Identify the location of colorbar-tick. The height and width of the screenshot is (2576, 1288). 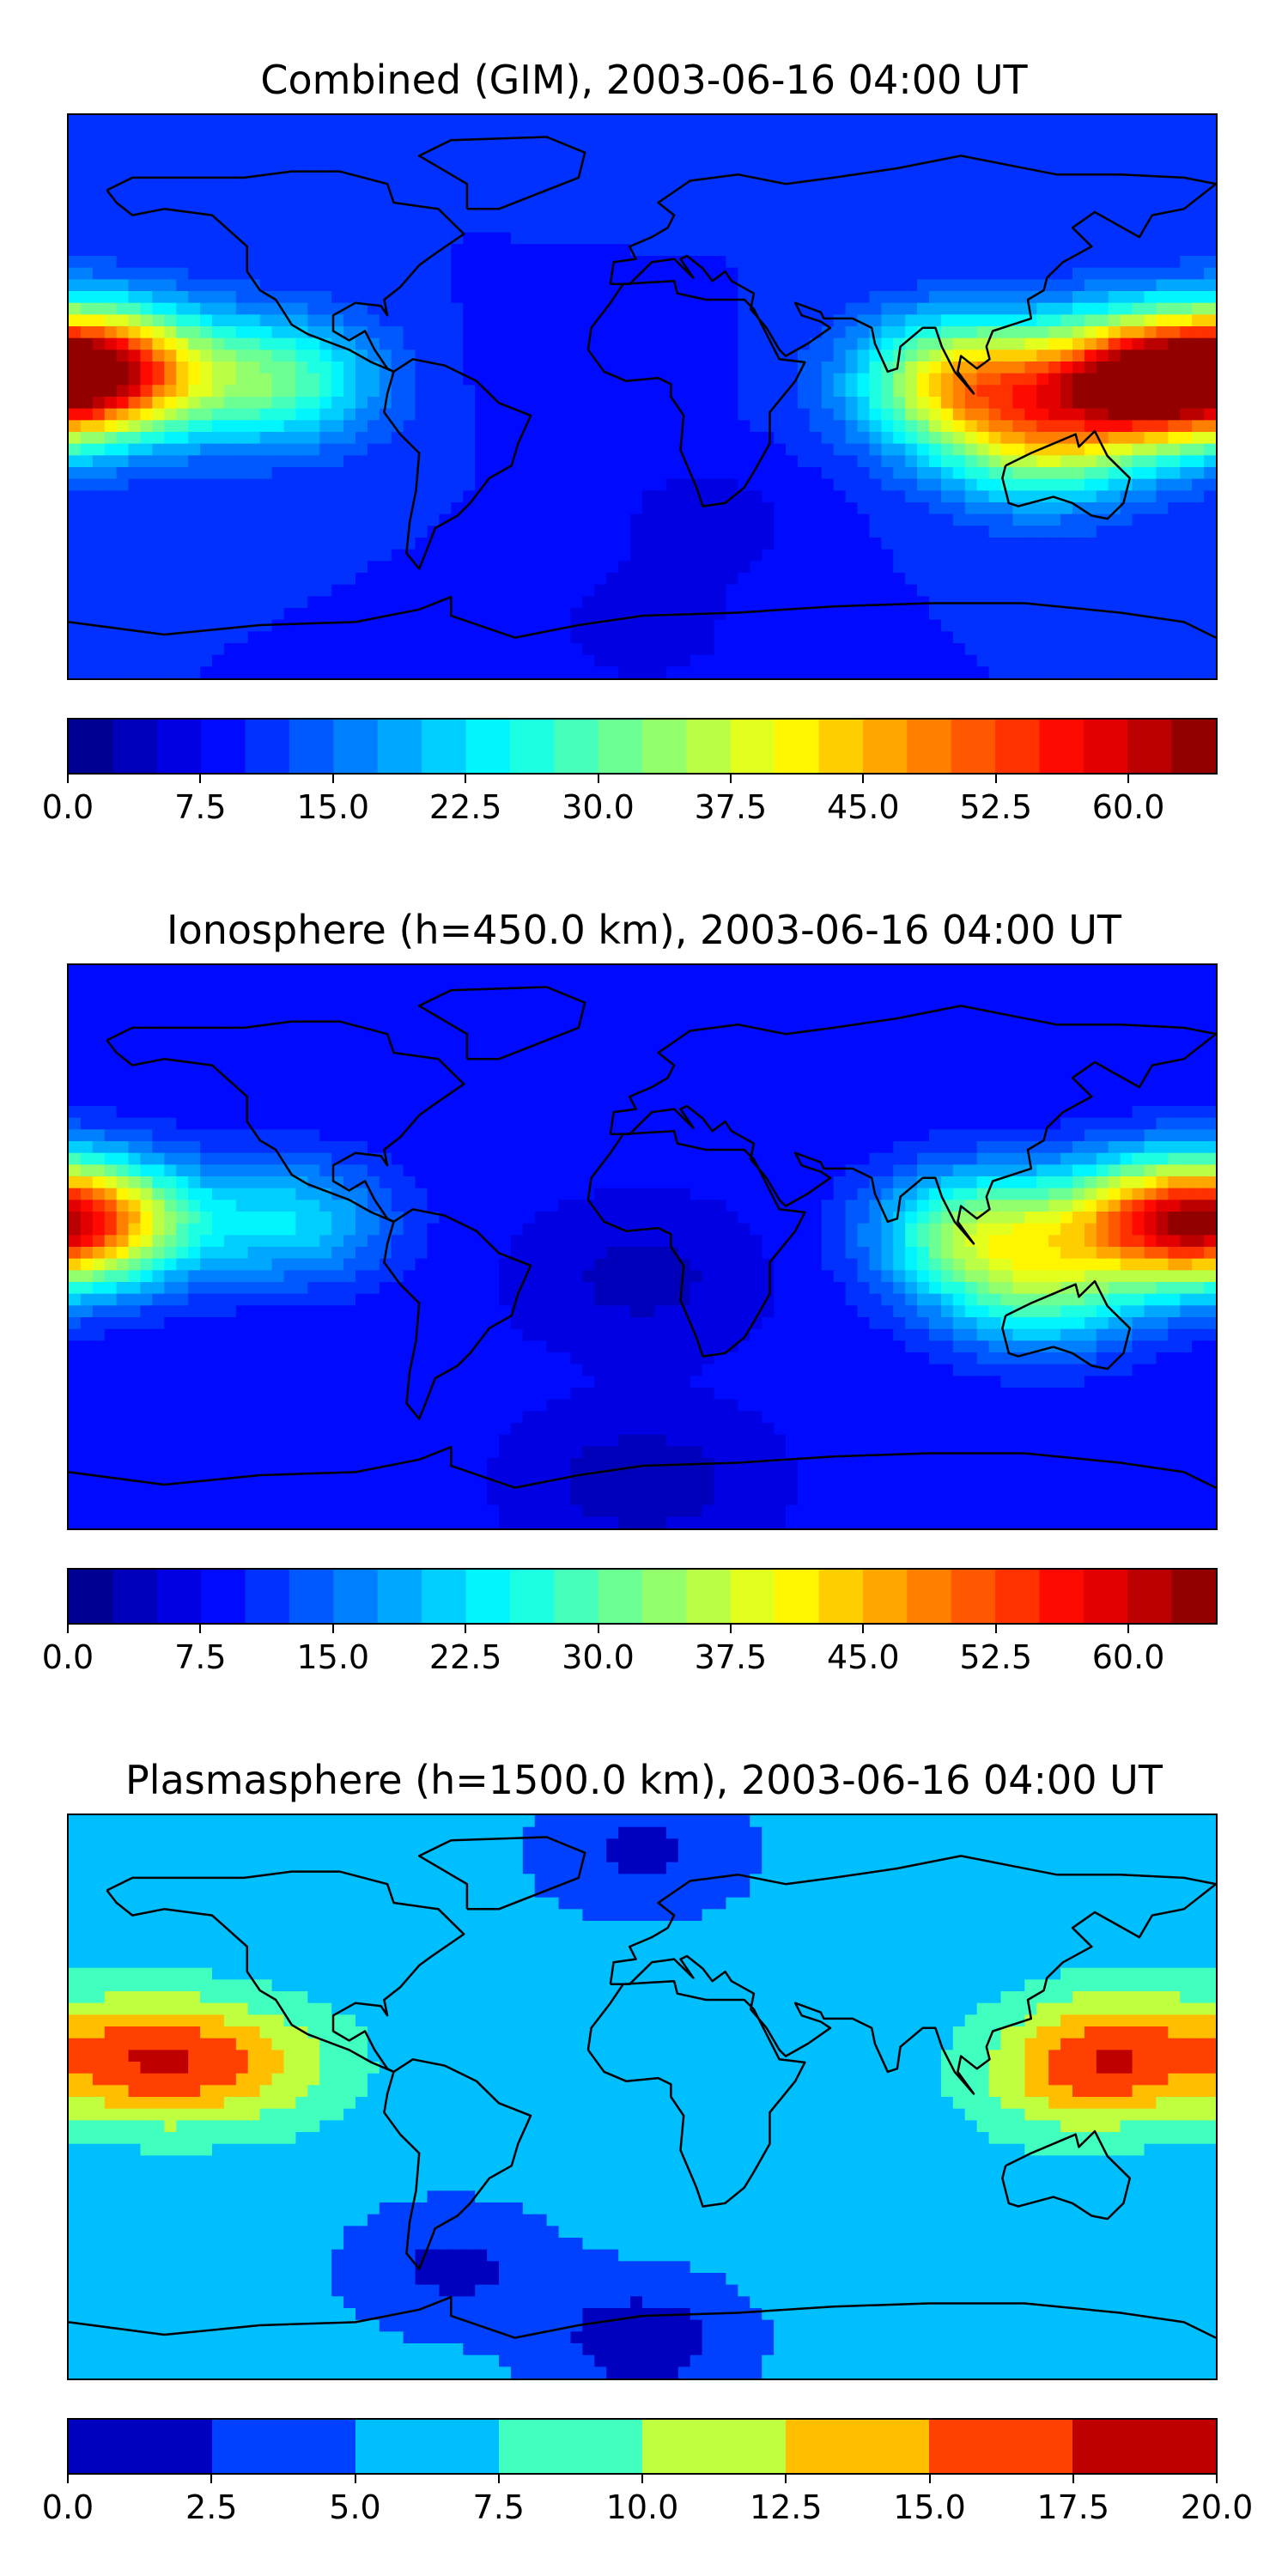
(333, 779).